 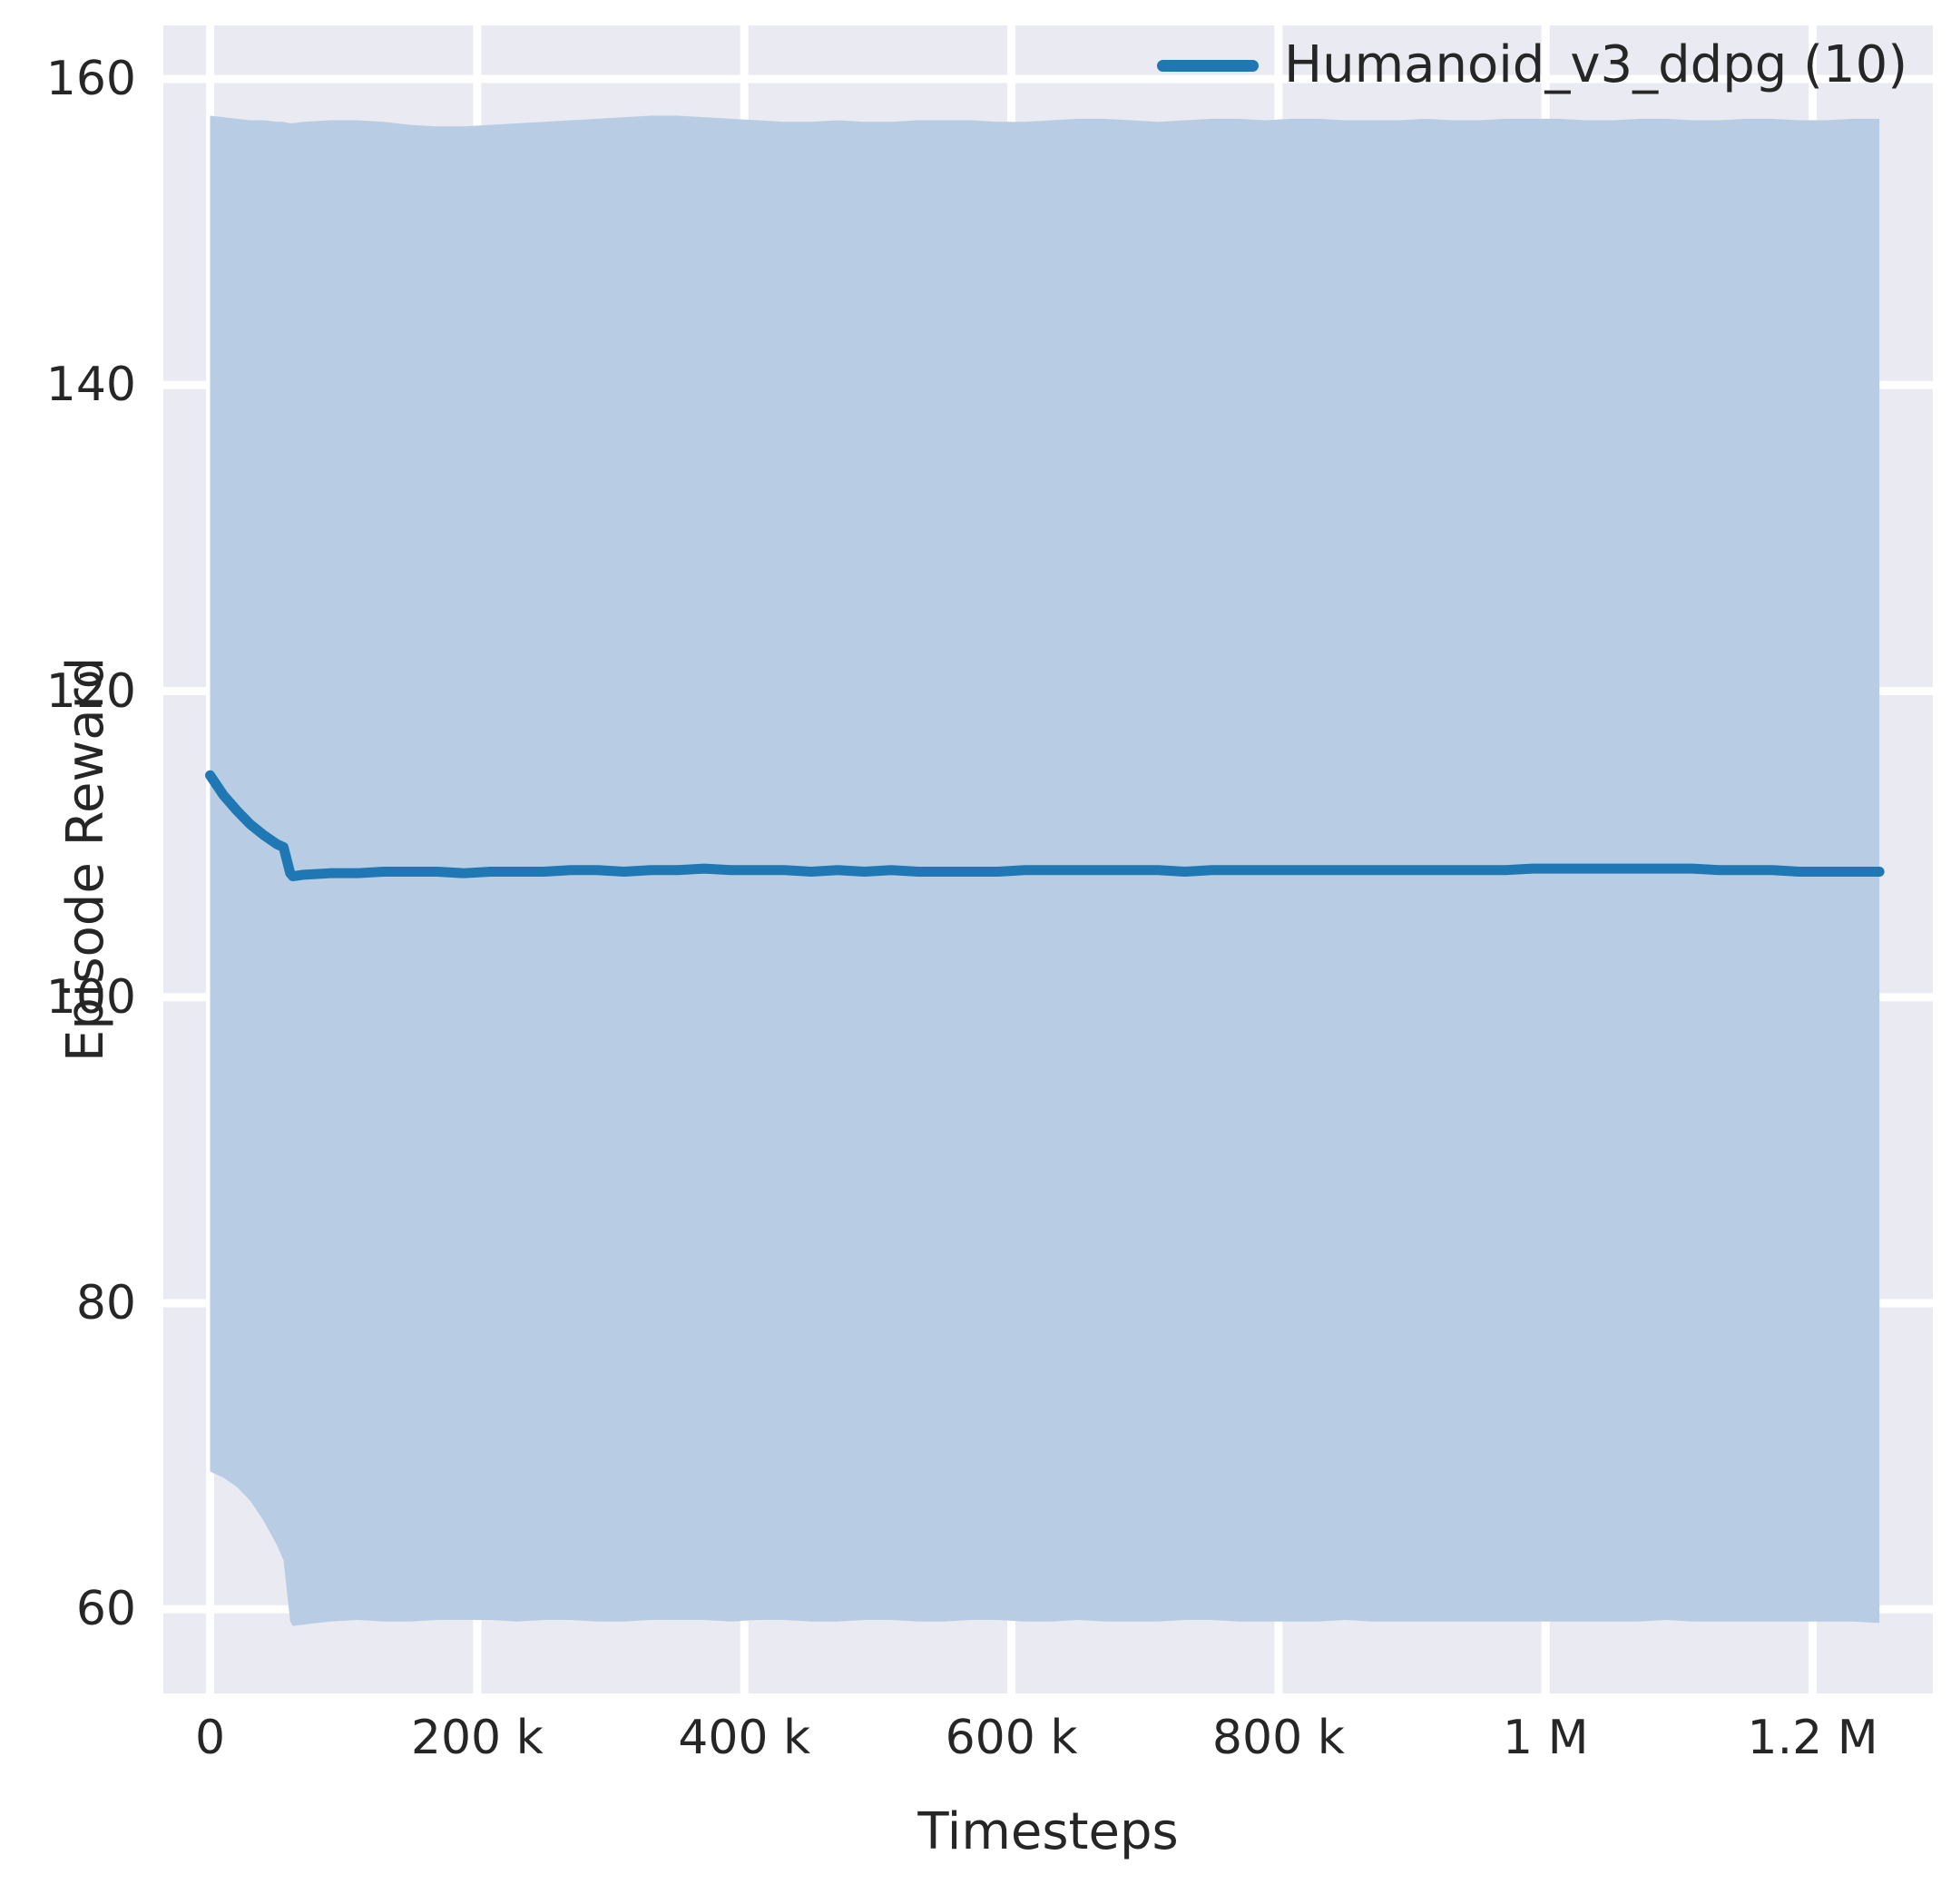 I want to click on x-axis-tick-label: 800 k, so click(x=1278, y=1738).